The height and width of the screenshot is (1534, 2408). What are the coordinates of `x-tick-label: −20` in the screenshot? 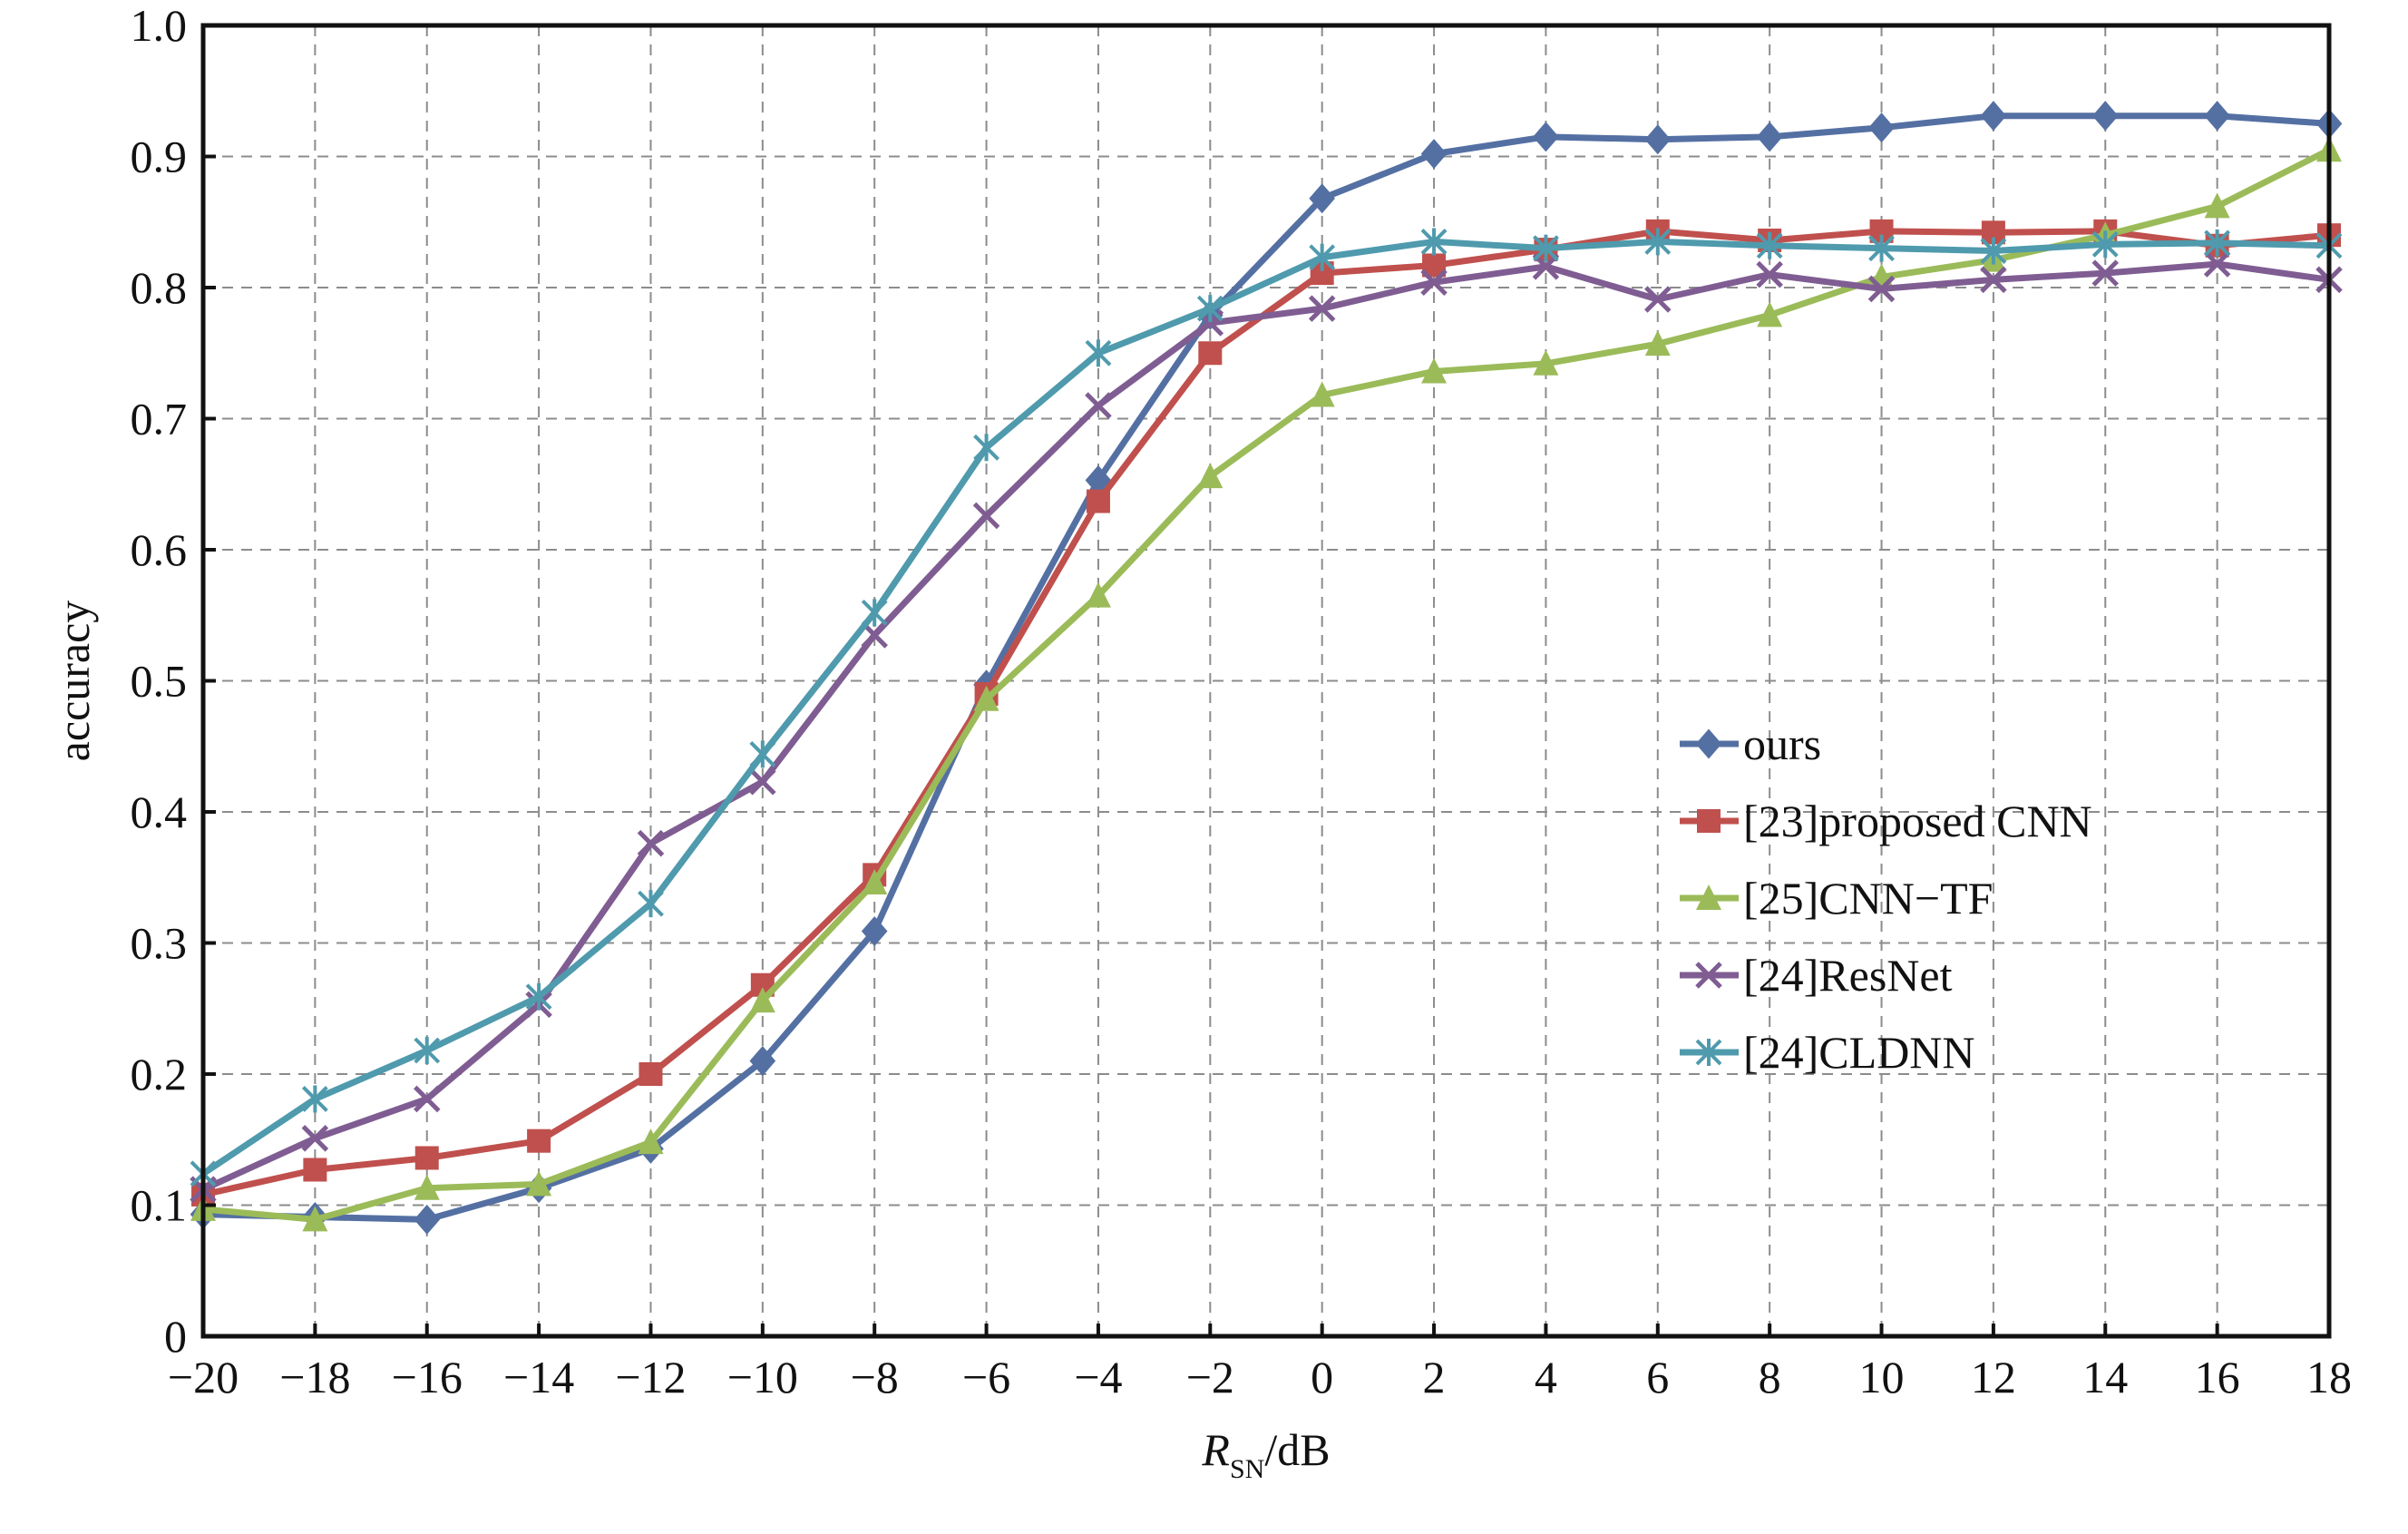 It's located at (203, 1377).